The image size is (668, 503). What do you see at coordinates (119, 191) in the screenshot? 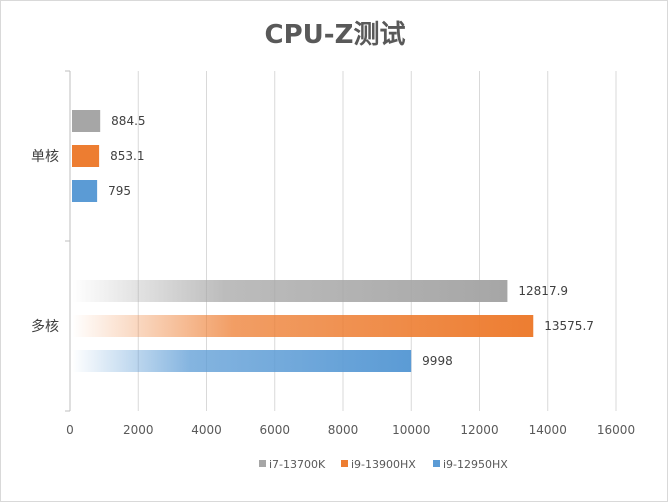
I see `data-label: 795` at bounding box center [119, 191].